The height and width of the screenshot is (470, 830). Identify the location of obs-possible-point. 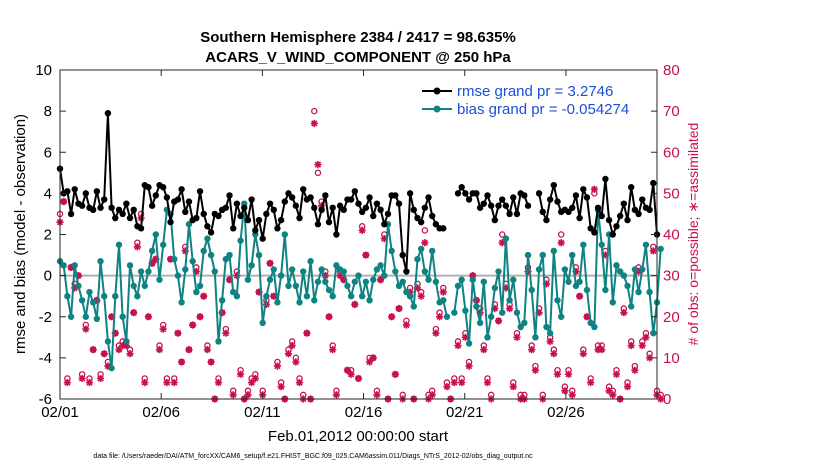
(502, 234).